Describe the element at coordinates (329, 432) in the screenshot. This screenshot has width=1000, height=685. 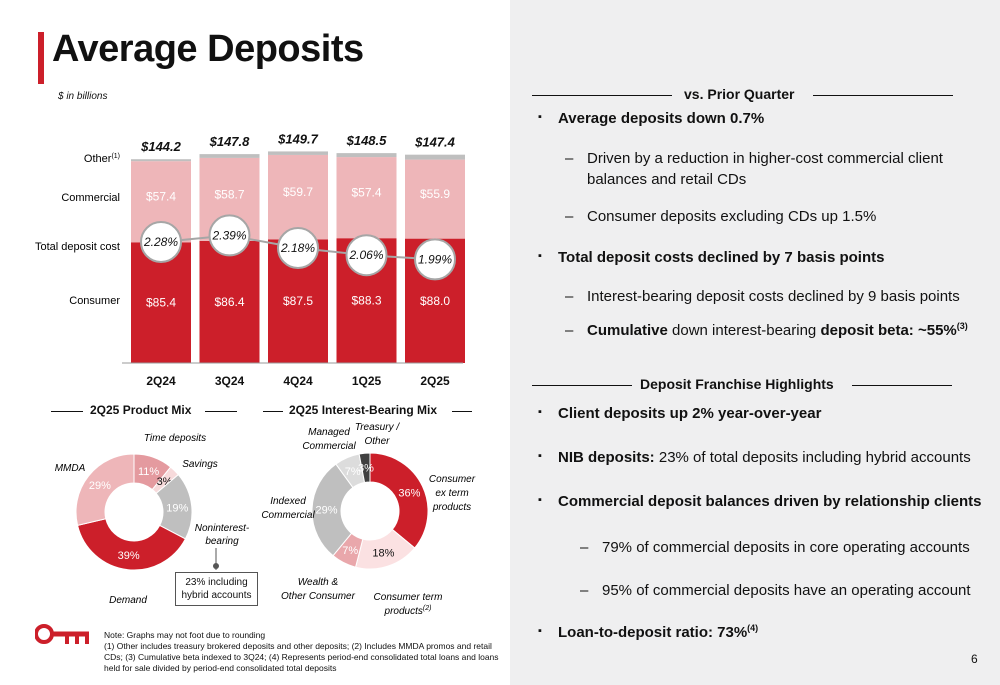
I see `label-managed-line1: Managed` at that location.